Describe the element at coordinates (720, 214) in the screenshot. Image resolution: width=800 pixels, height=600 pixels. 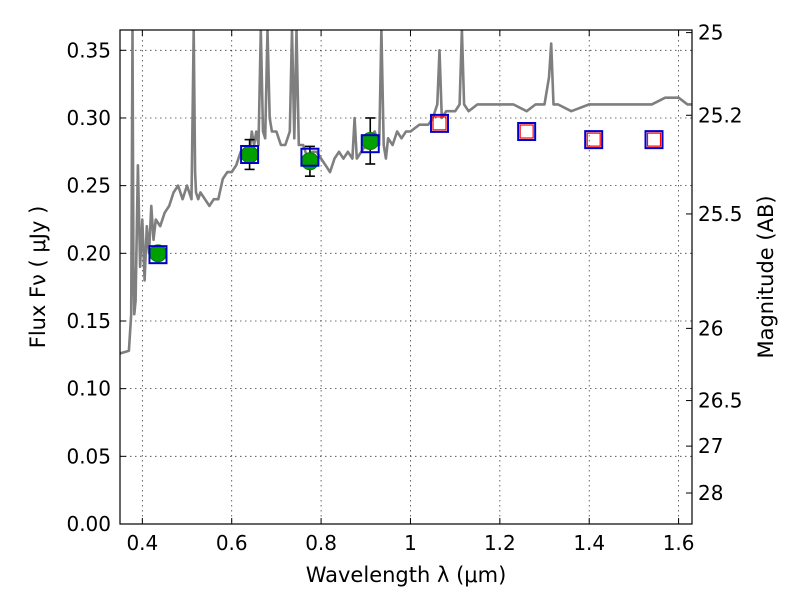
I see `right-tick-label: 25.5` at that location.